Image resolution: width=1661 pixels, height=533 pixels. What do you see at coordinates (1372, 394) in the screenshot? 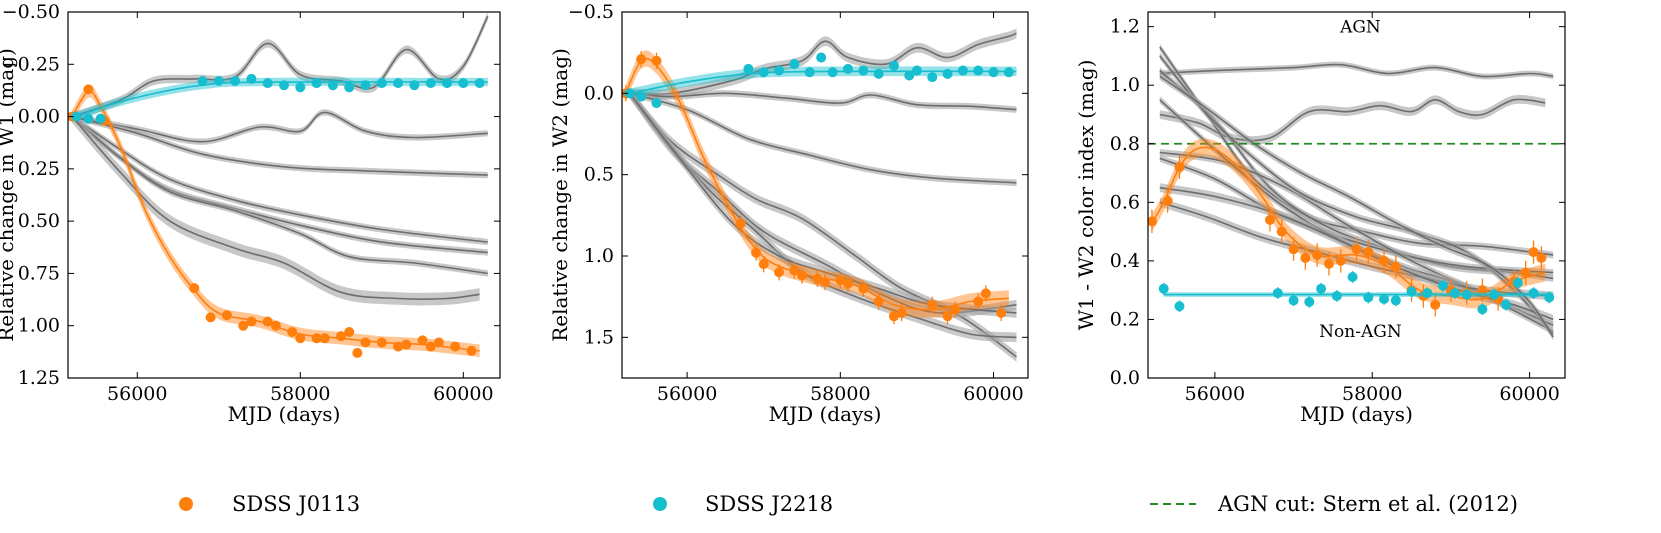
I see `color-xtick-label-1: 58000` at bounding box center [1372, 394].